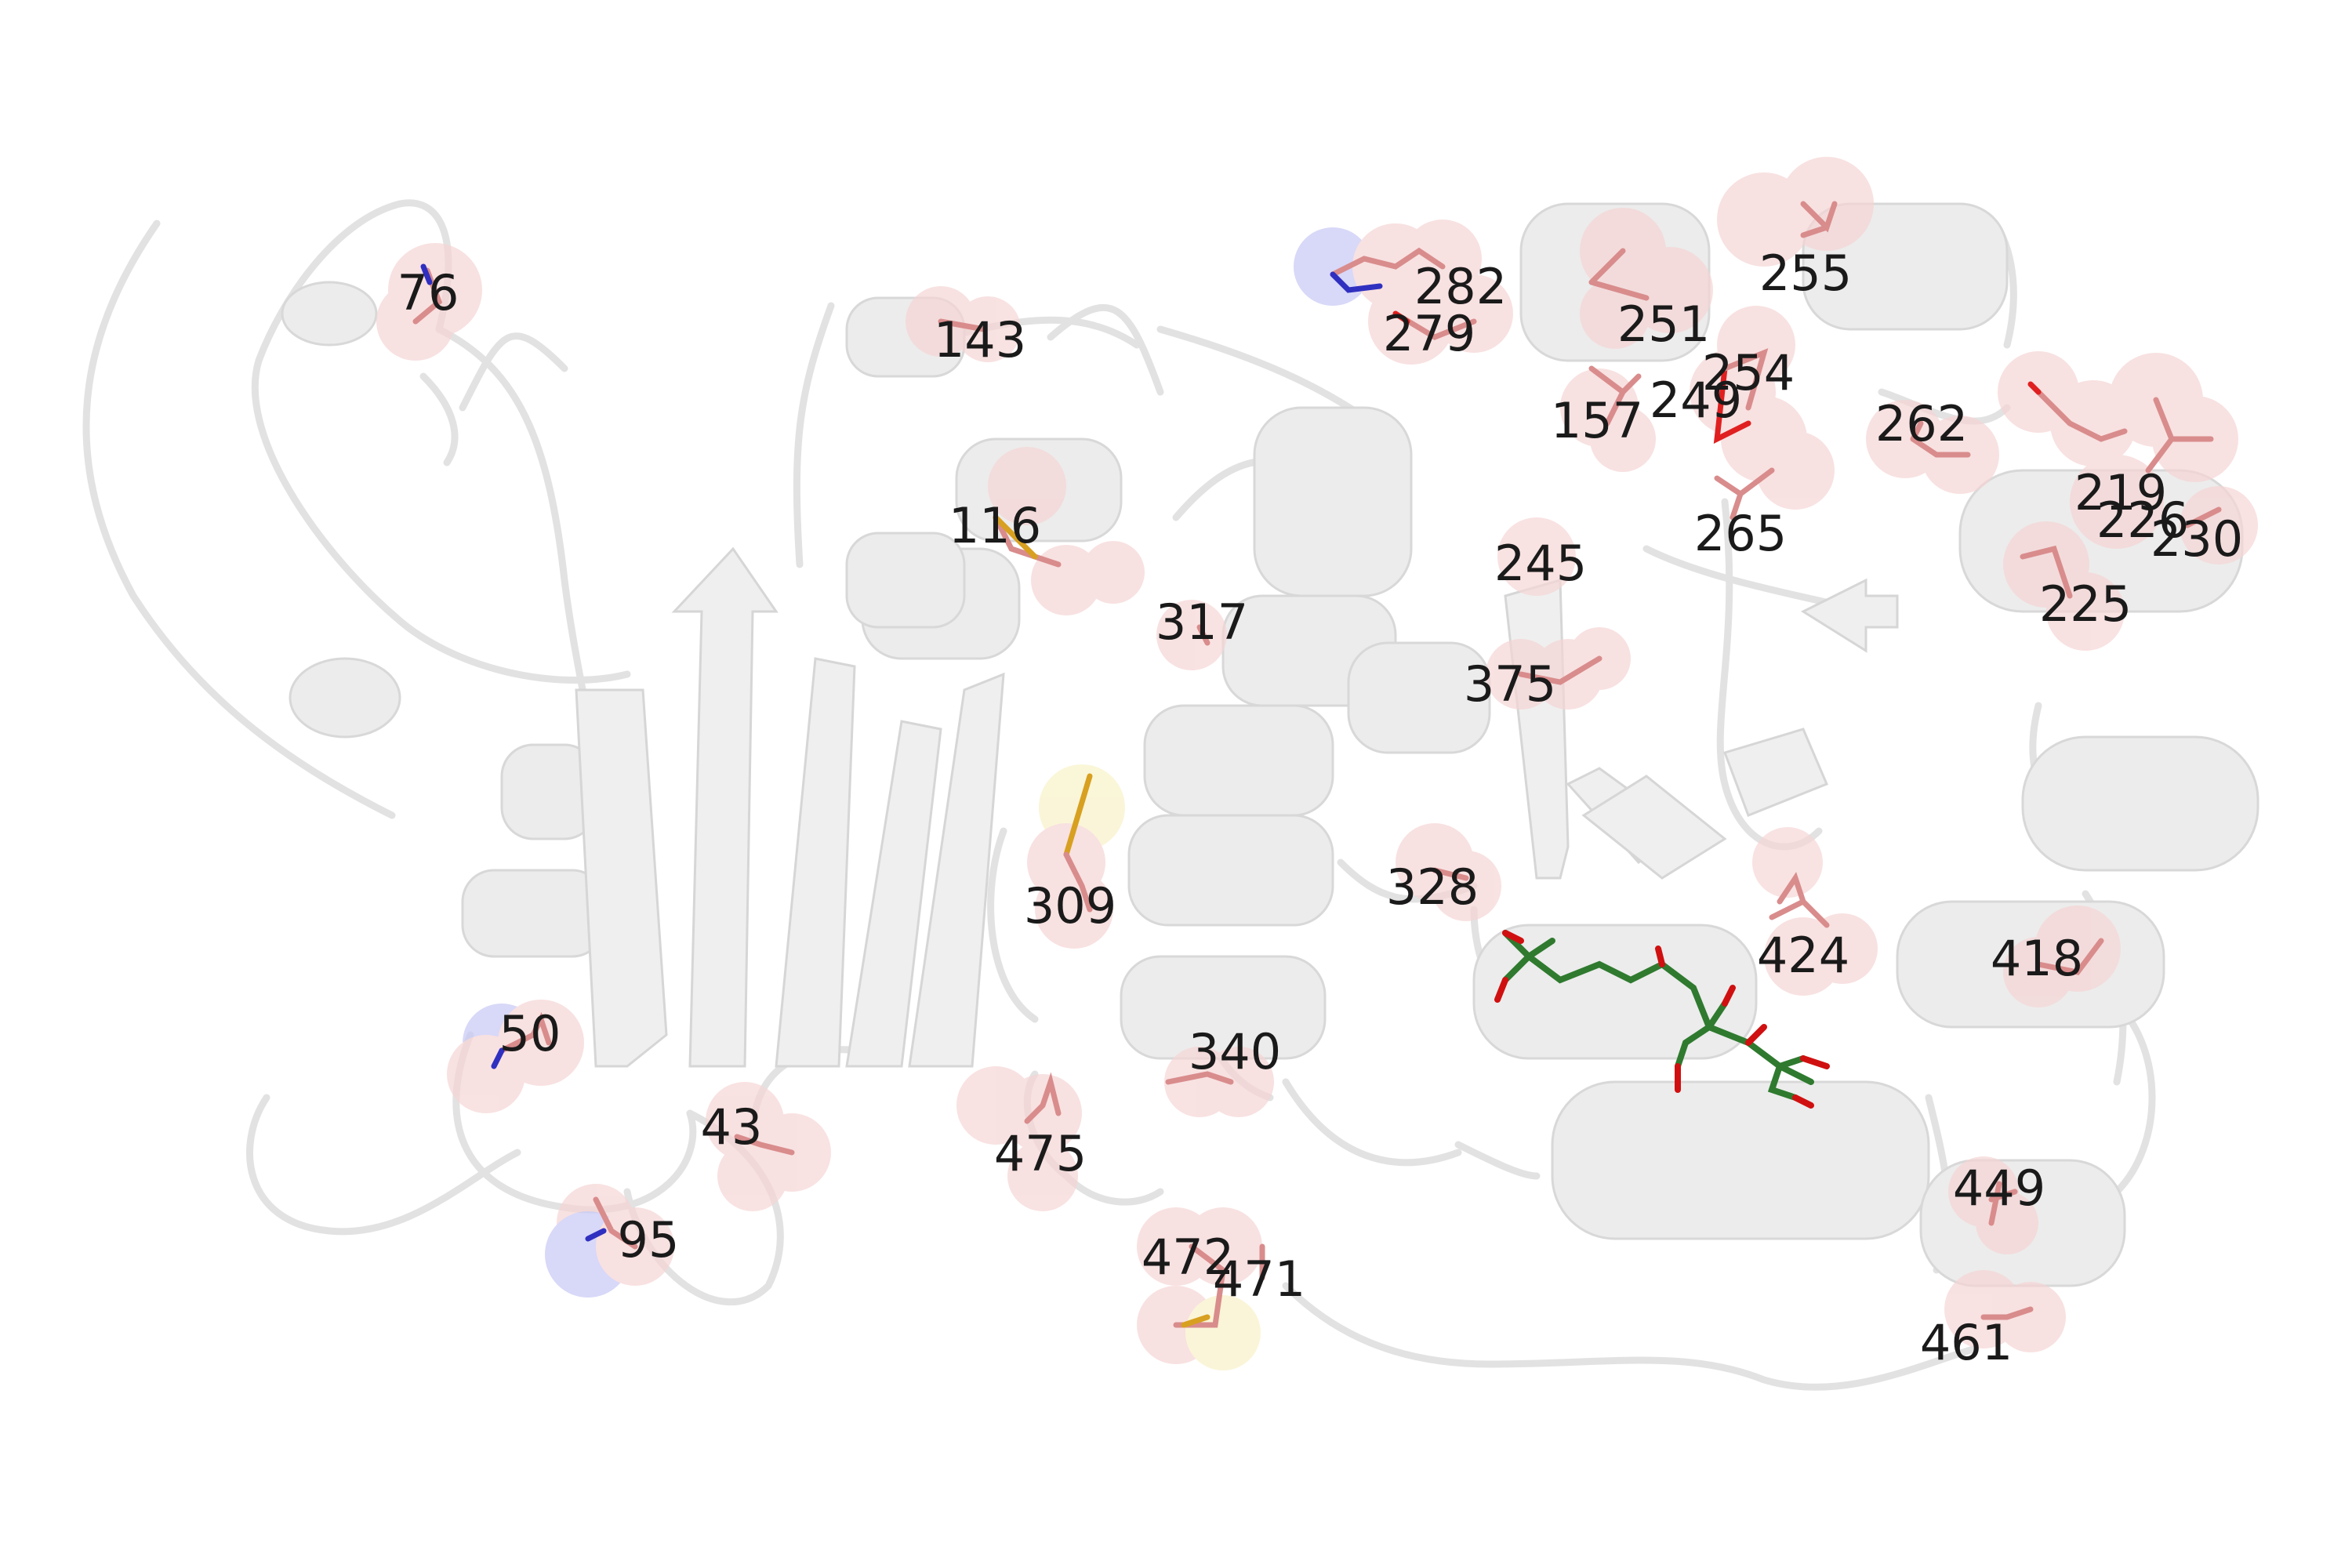  What do you see at coordinates (1040, 1153) in the screenshot?
I see `residue-label: 475` at bounding box center [1040, 1153].